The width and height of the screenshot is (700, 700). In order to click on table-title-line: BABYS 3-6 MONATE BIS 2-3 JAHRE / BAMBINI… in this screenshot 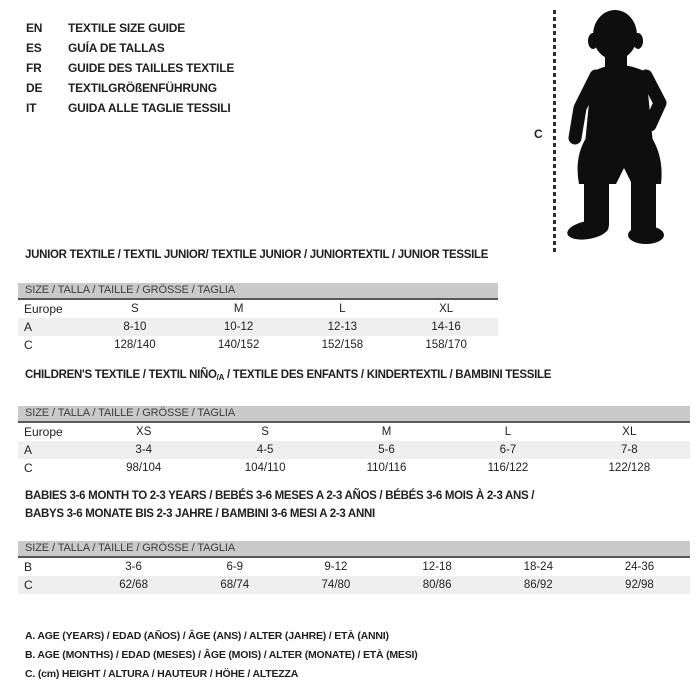, I will do `click(357, 514)`.